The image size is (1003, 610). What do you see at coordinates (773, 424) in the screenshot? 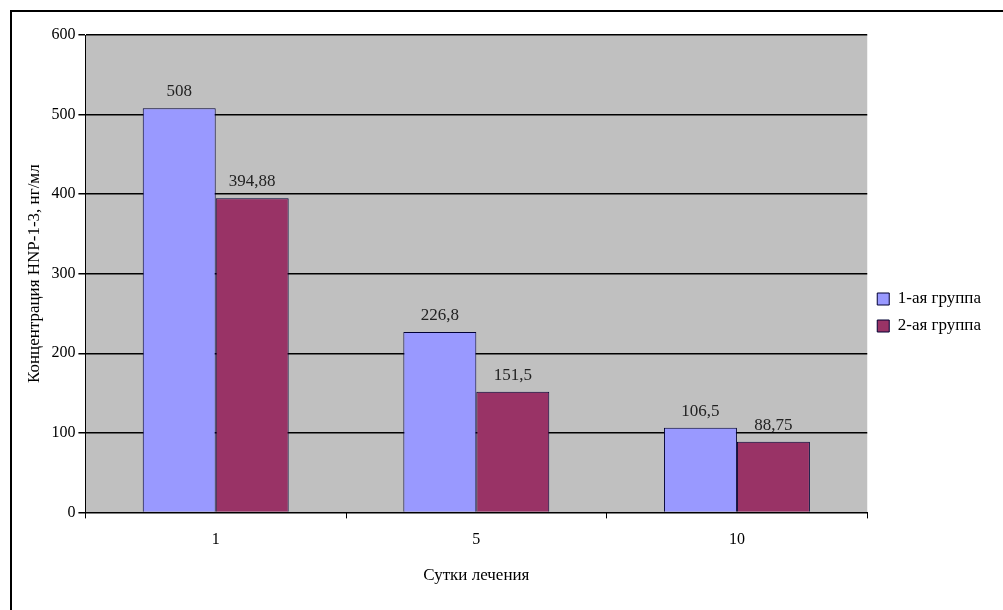
I see `data-label: 88,75` at bounding box center [773, 424].